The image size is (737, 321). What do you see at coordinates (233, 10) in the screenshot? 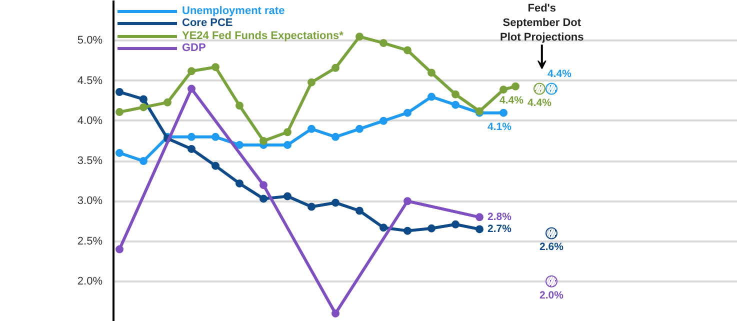
I see `text: Unemployment rate` at bounding box center [233, 10].